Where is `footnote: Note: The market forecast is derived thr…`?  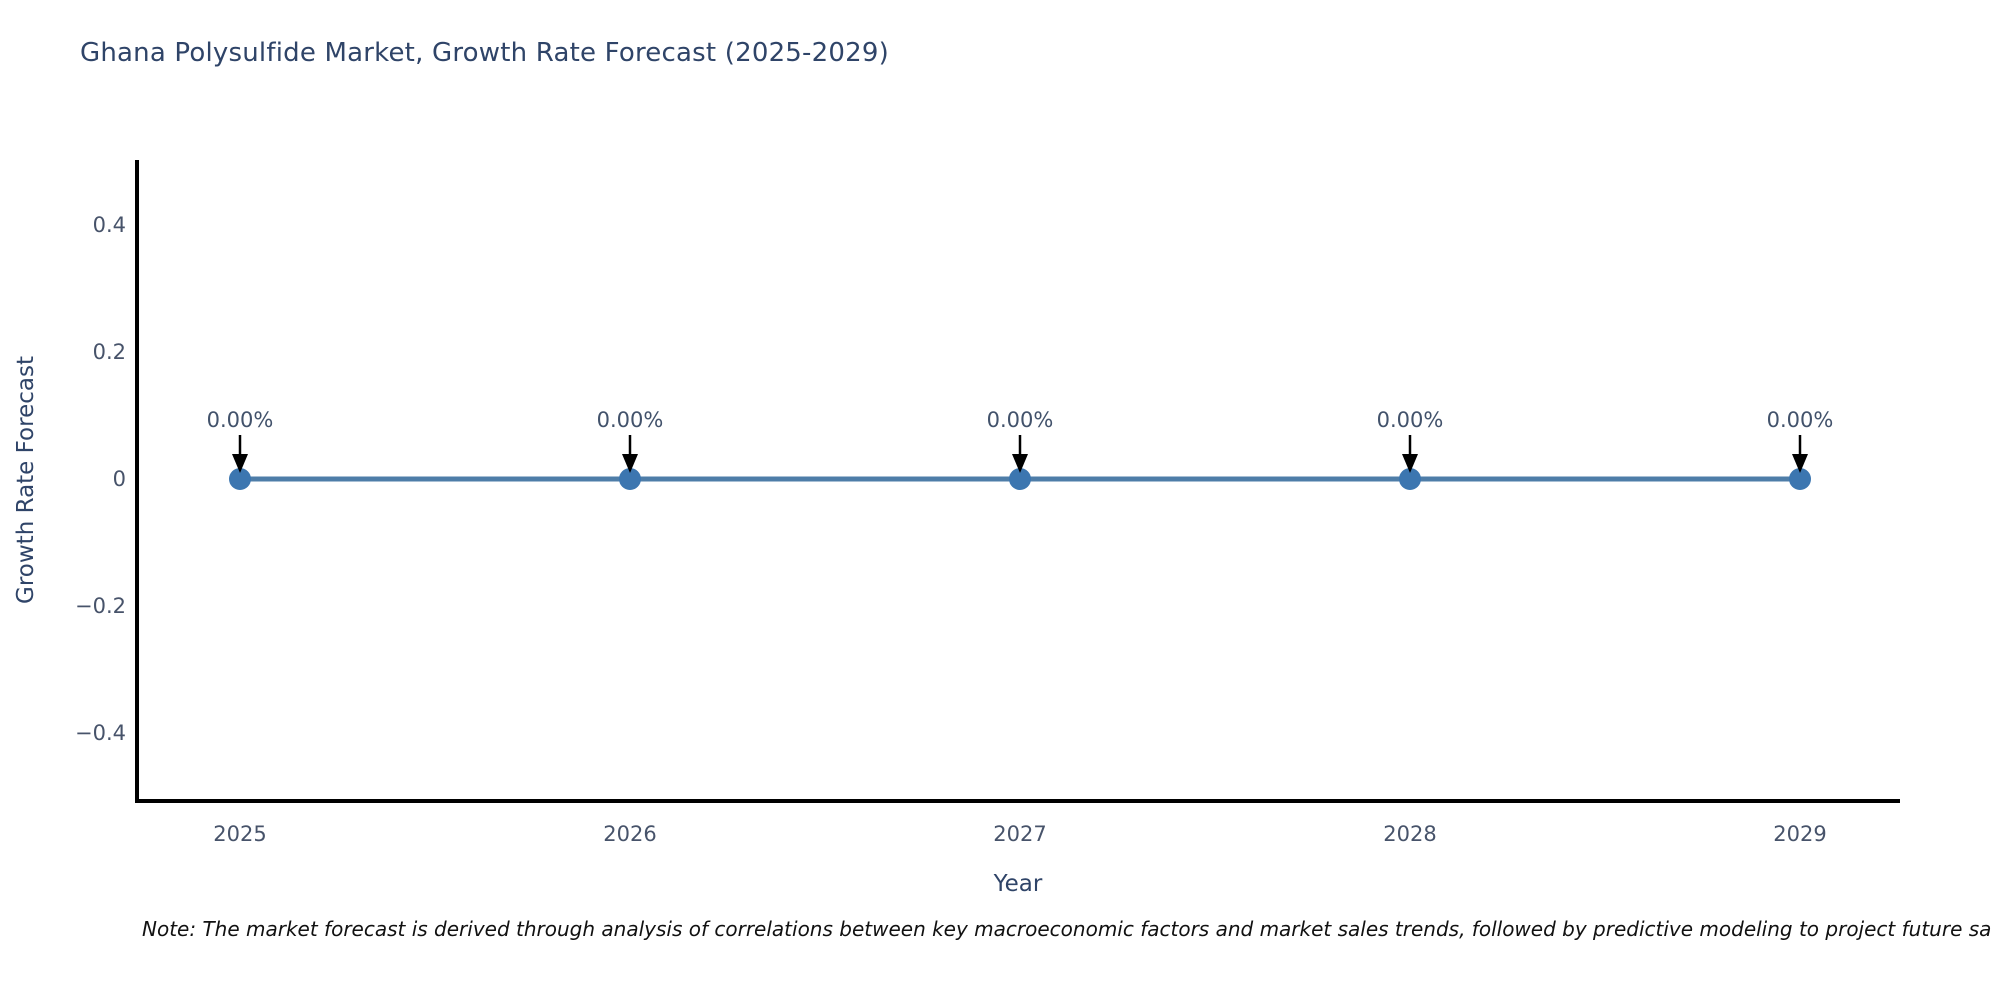
footnote: Note: The market forecast is derived thr… is located at coordinates (1067, 929).